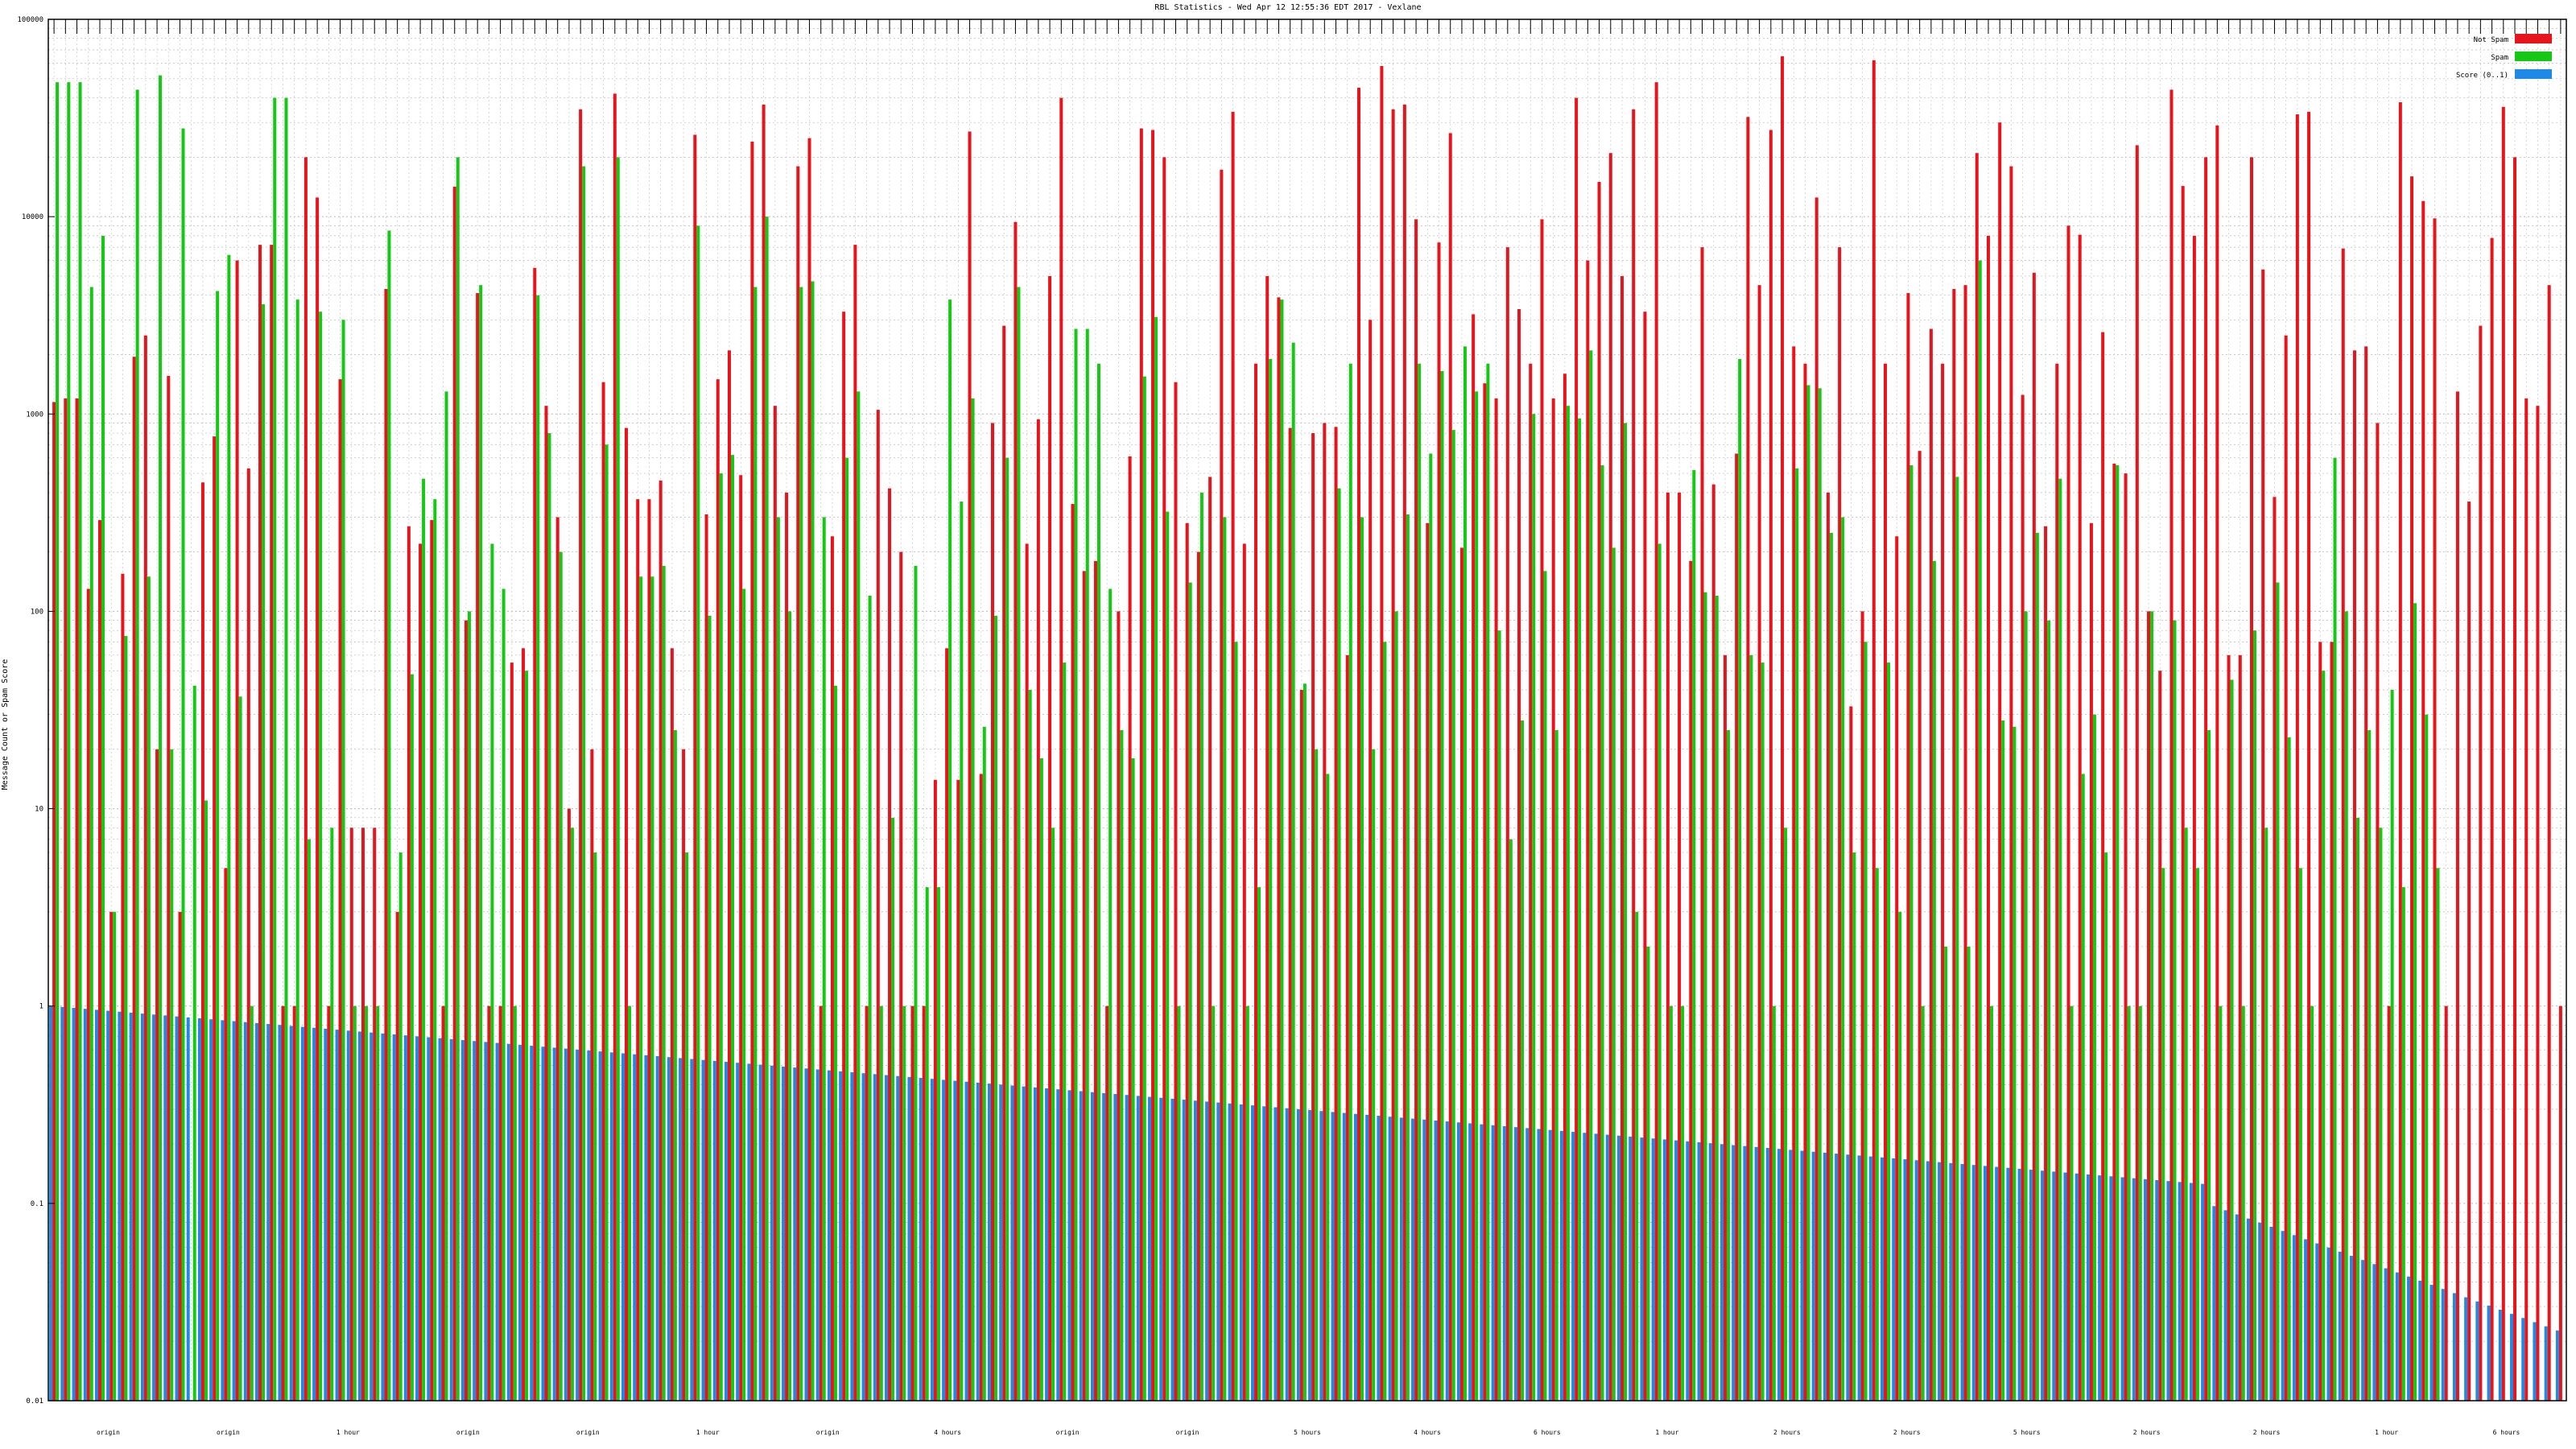 This screenshot has width=2576, height=1449. I want to click on x-category-label: origin, so click(228, 1432).